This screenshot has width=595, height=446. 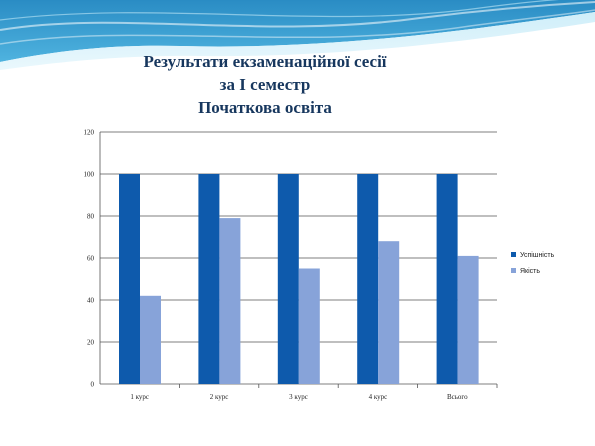 What do you see at coordinates (530, 271) in the screenshot?
I see `legend-label: Якість` at bounding box center [530, 271].